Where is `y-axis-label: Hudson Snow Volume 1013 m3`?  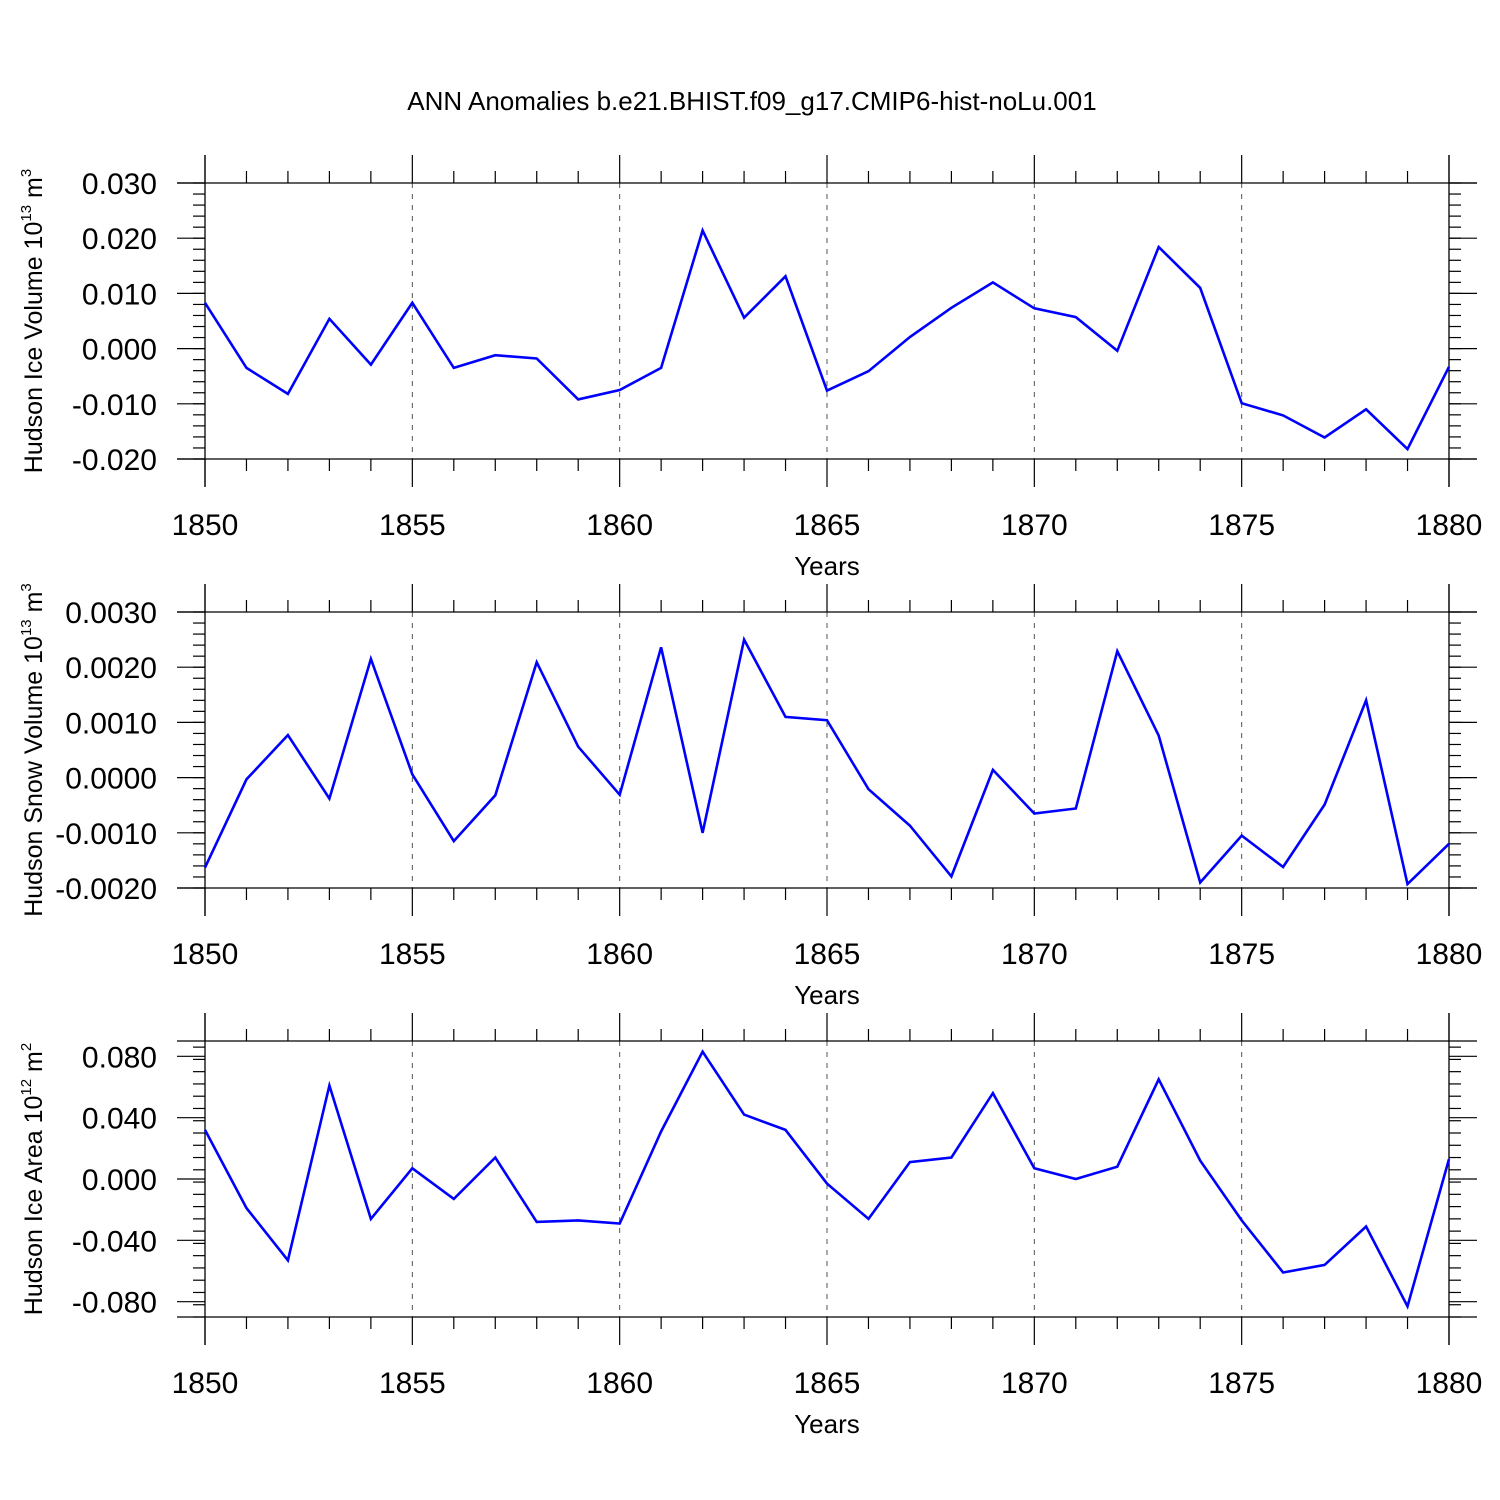
y-axis-label: Hudson Snow Volume 1013 m3 is located at coordinates (33, 750).